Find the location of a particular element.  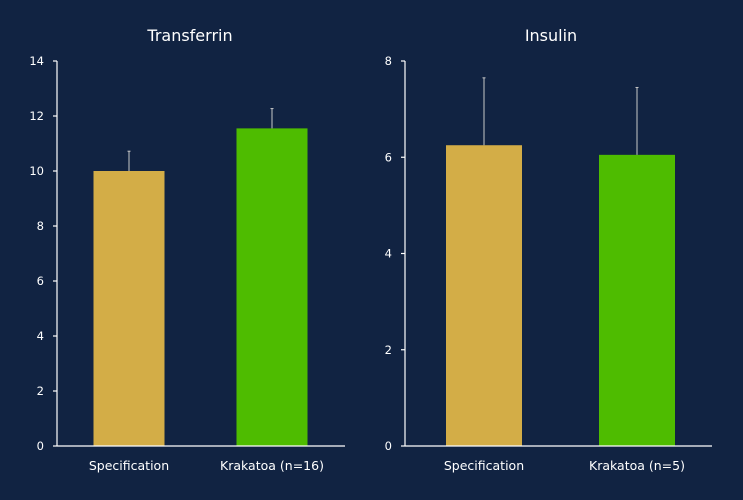

transferrin-category-label-0: Specification is located at coordinates (129, 465).